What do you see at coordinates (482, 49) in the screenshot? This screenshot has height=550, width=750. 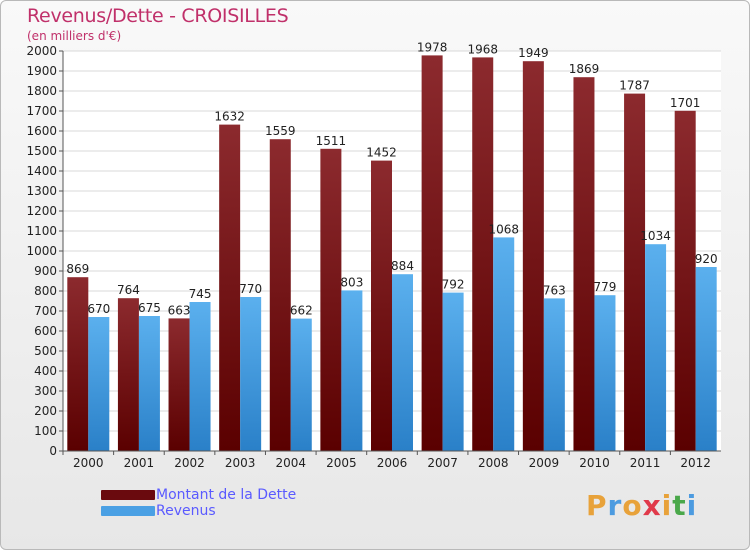 I see `data-label-dette: 1968` at bounding box center [482, 49].